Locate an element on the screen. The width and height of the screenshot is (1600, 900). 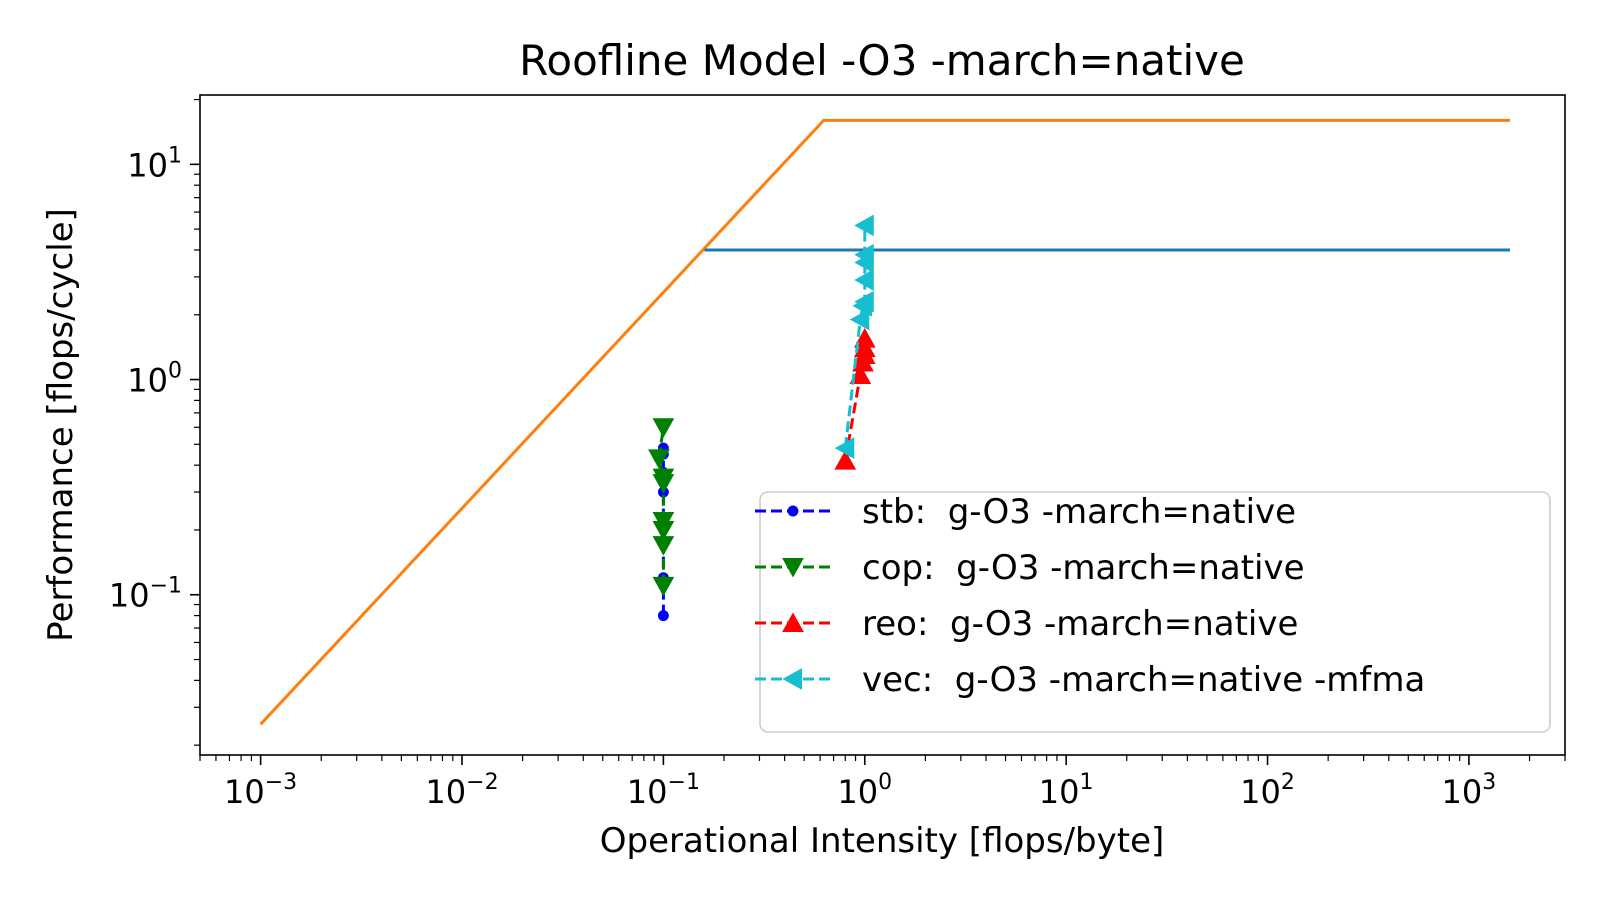
x-tick-label: 10² is located at coordinates (1267, 790).